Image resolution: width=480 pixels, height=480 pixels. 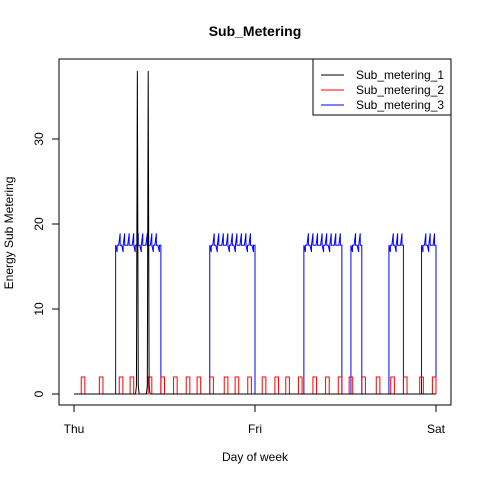 I want to click on x-tick-label: Sat, so click(x=436, y=429).